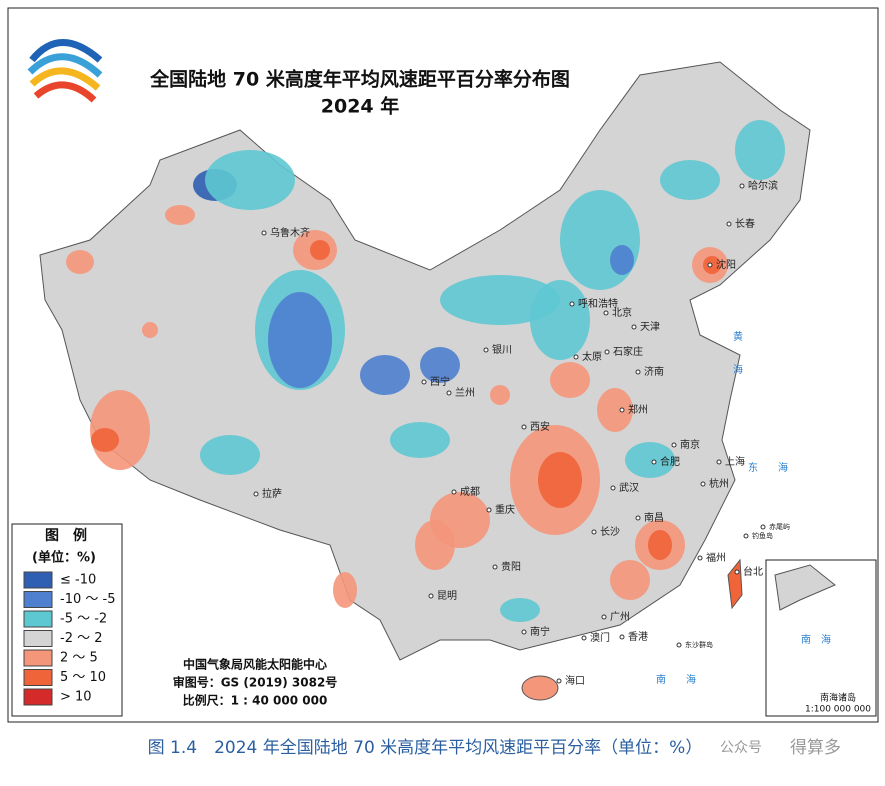 The width and height of the screenshot is (885, 786). What do you see at coordinates (255, 682) in the screenshot?
I see `credit: 审图号：GS (2019) 3082号` at bounding box center [255, 682].